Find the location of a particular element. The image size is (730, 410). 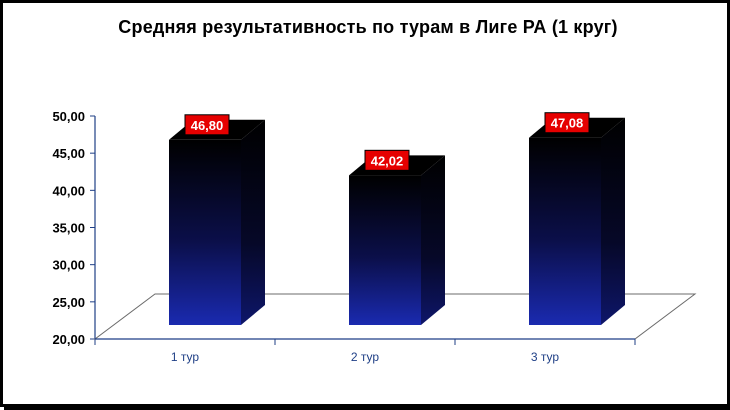

data-label: 47,08 is located at coordinates (567, 123).